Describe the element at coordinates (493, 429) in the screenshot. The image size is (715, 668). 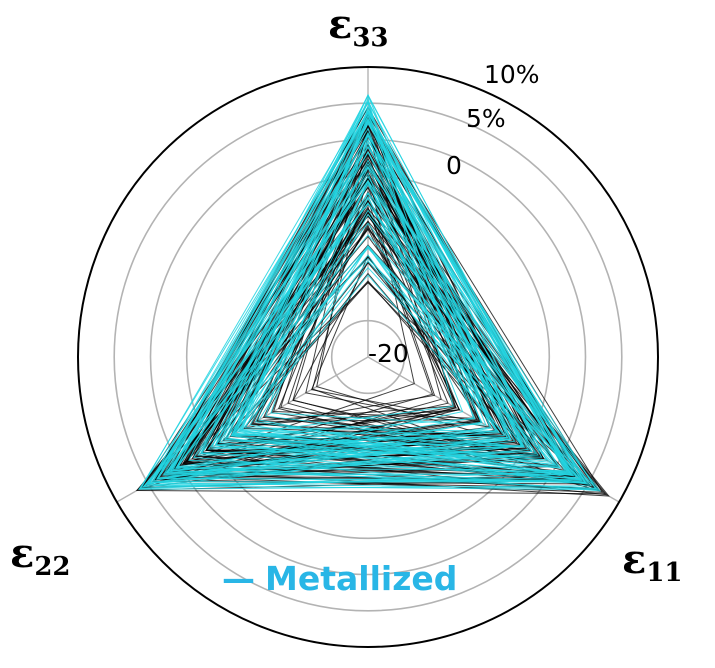
I see `grid-spoke` at that location.